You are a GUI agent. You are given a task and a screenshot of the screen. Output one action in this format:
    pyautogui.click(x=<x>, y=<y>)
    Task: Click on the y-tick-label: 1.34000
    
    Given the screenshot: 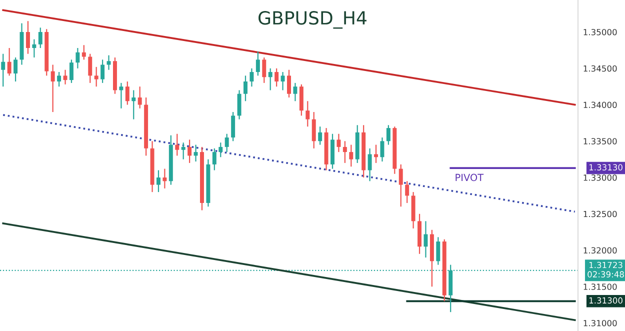 What is the action you would take?
    pyautogui.click(x=600, y=105)
    